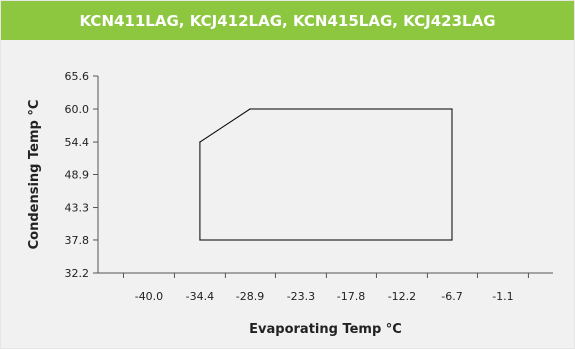 This screenshot has height=350, width=575. I want to click on x-tick-label: -23.3, so click(301, 296).